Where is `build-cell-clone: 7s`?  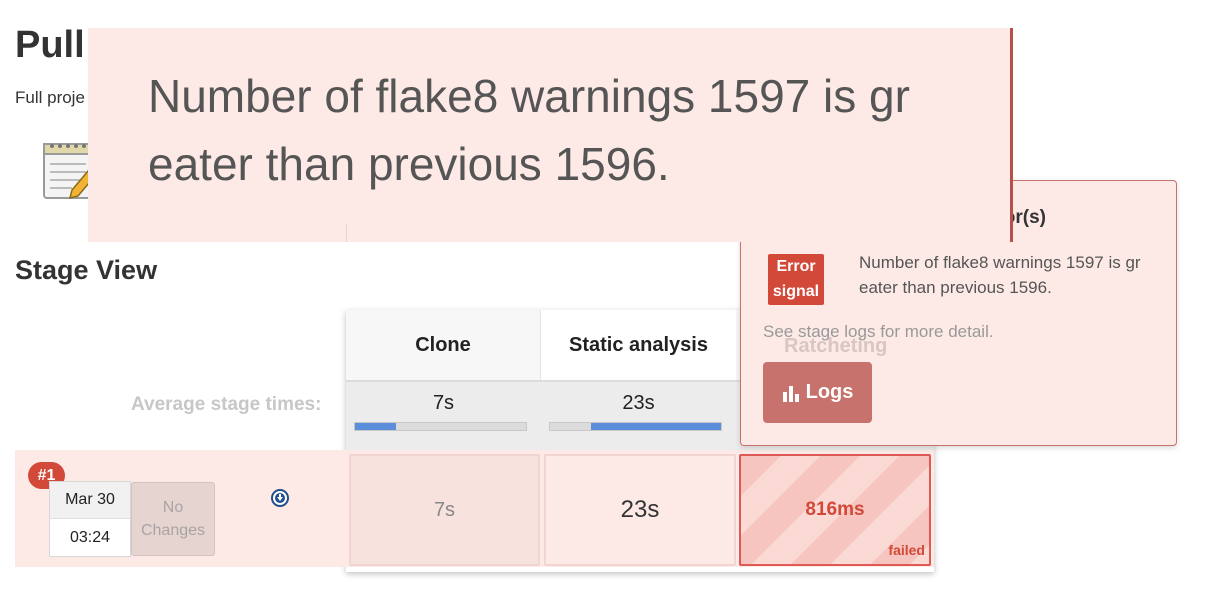 build-cell-clone: 7s is located at coordinates (444, 510).